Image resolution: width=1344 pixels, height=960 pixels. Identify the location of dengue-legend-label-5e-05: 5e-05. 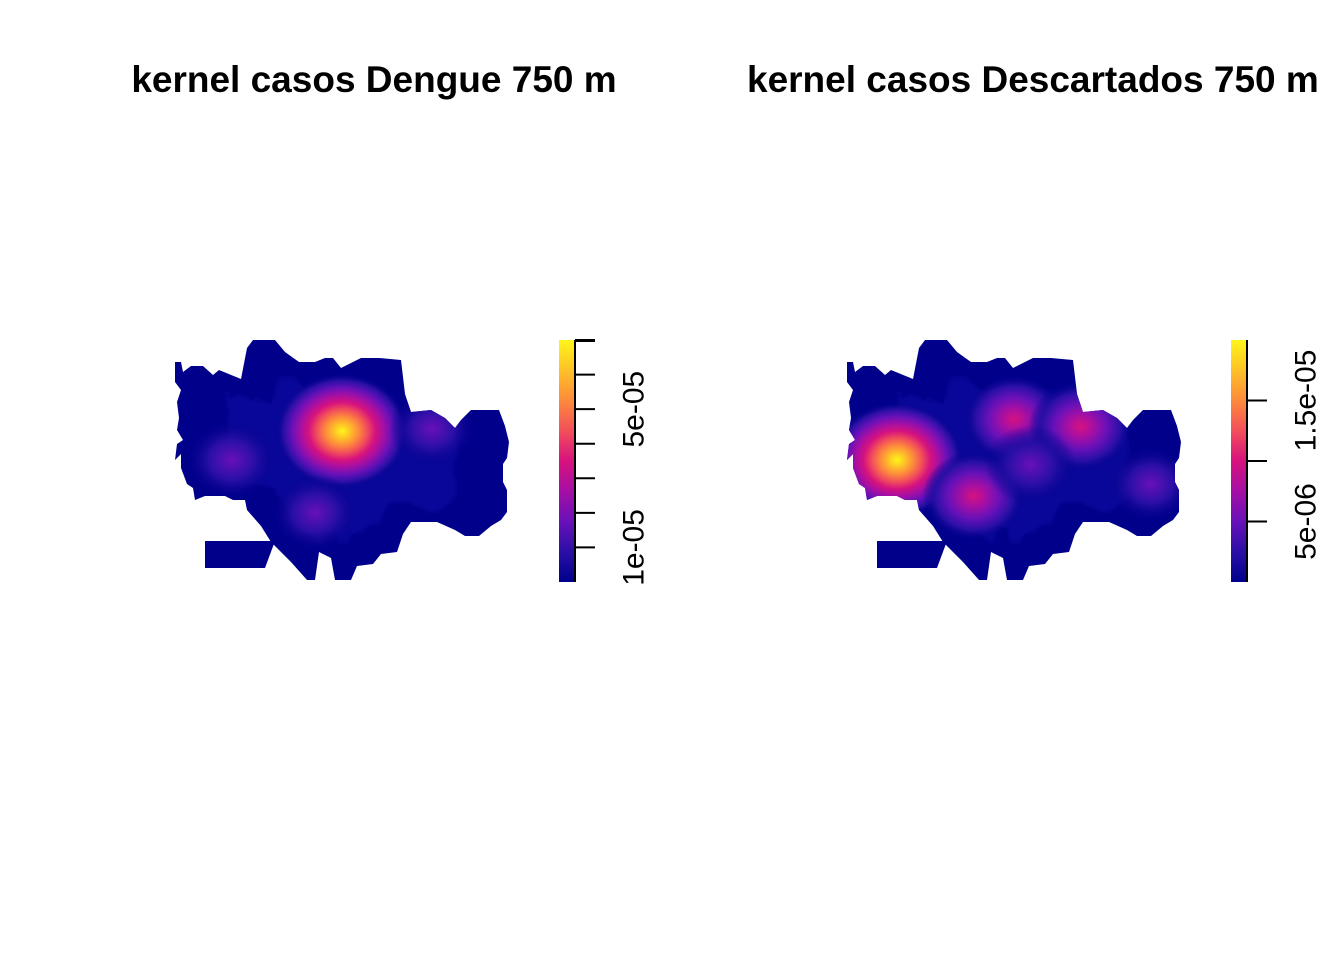
(634, 409).